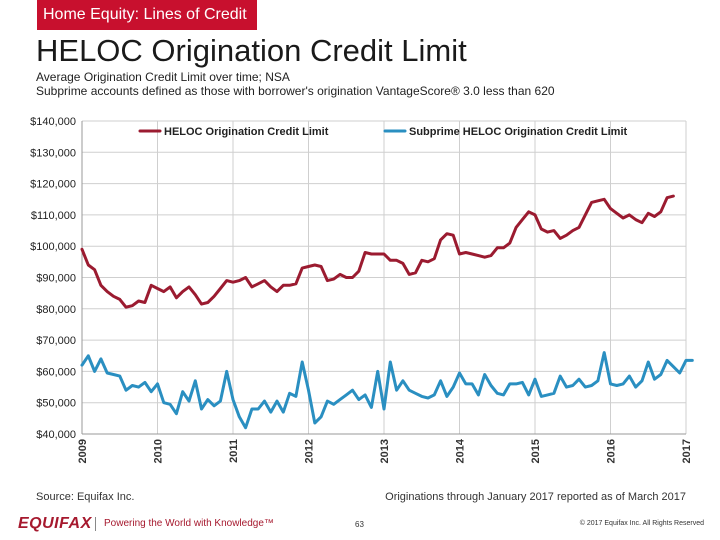  I want to click on y-tick-label: $120,000, so click(53, 185).